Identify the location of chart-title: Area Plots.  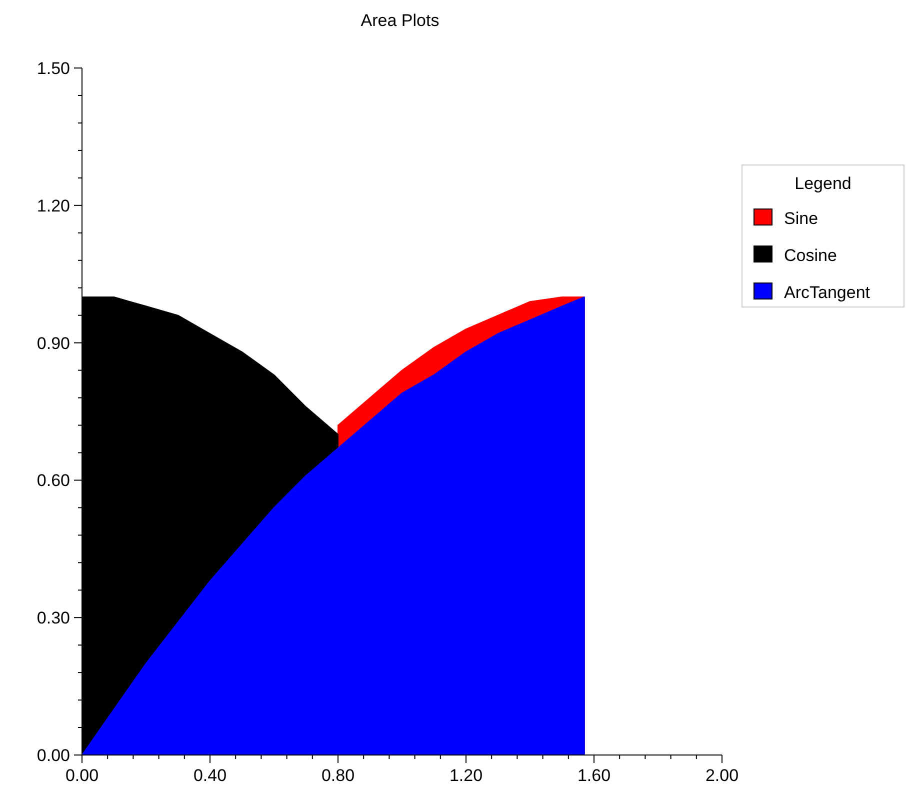
(400, 20).